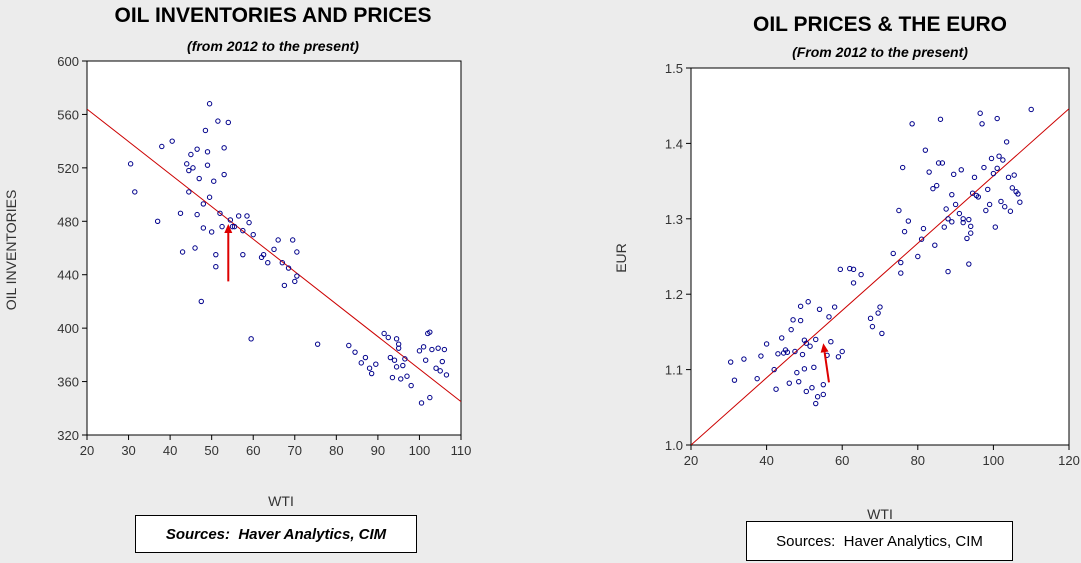  Describe the element at coordinates (273, 15) in the screenshot. I see `chart-title: OIL INVENTORIES AND PRICES` at that location.